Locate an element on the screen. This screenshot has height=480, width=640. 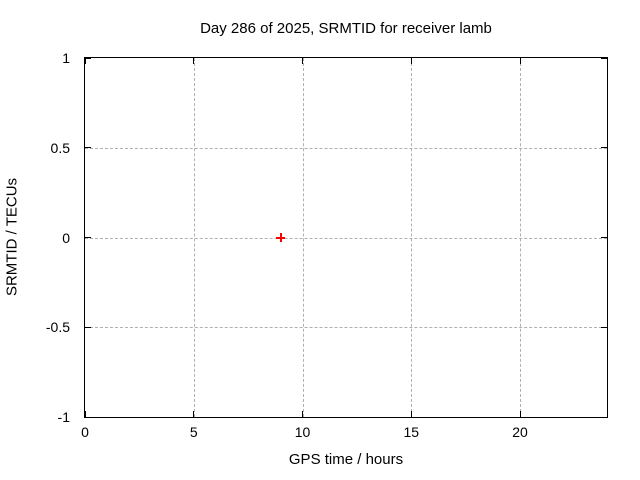
x-tick-label: 15 is located at coordinates (411, 432).